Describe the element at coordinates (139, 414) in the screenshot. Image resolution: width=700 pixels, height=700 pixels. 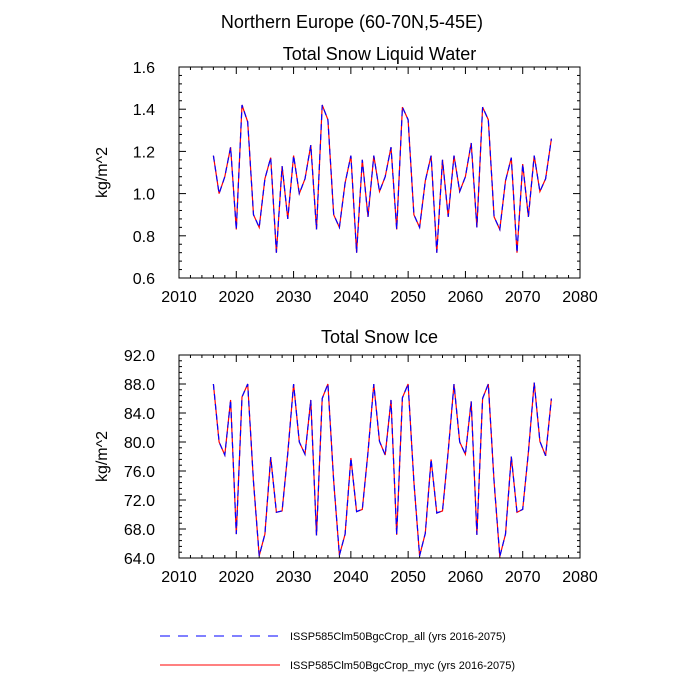
I see `y-tick-label: 84.0` at that location.